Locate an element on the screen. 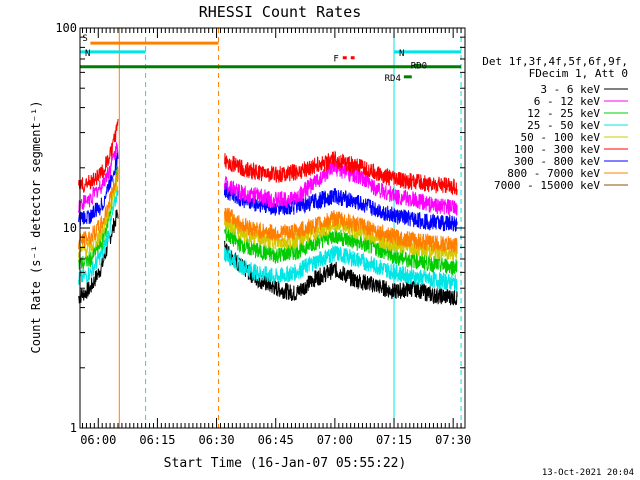 This screenshot has width=640, height=480. legend-label-1: 6 - 12 keV is located at coordinates (567, 101).